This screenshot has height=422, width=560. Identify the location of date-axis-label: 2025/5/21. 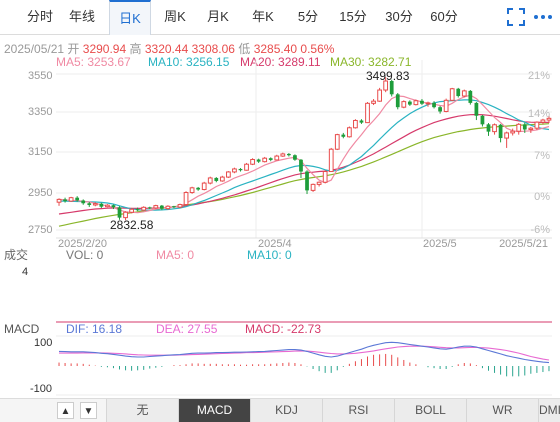
(523, 244).